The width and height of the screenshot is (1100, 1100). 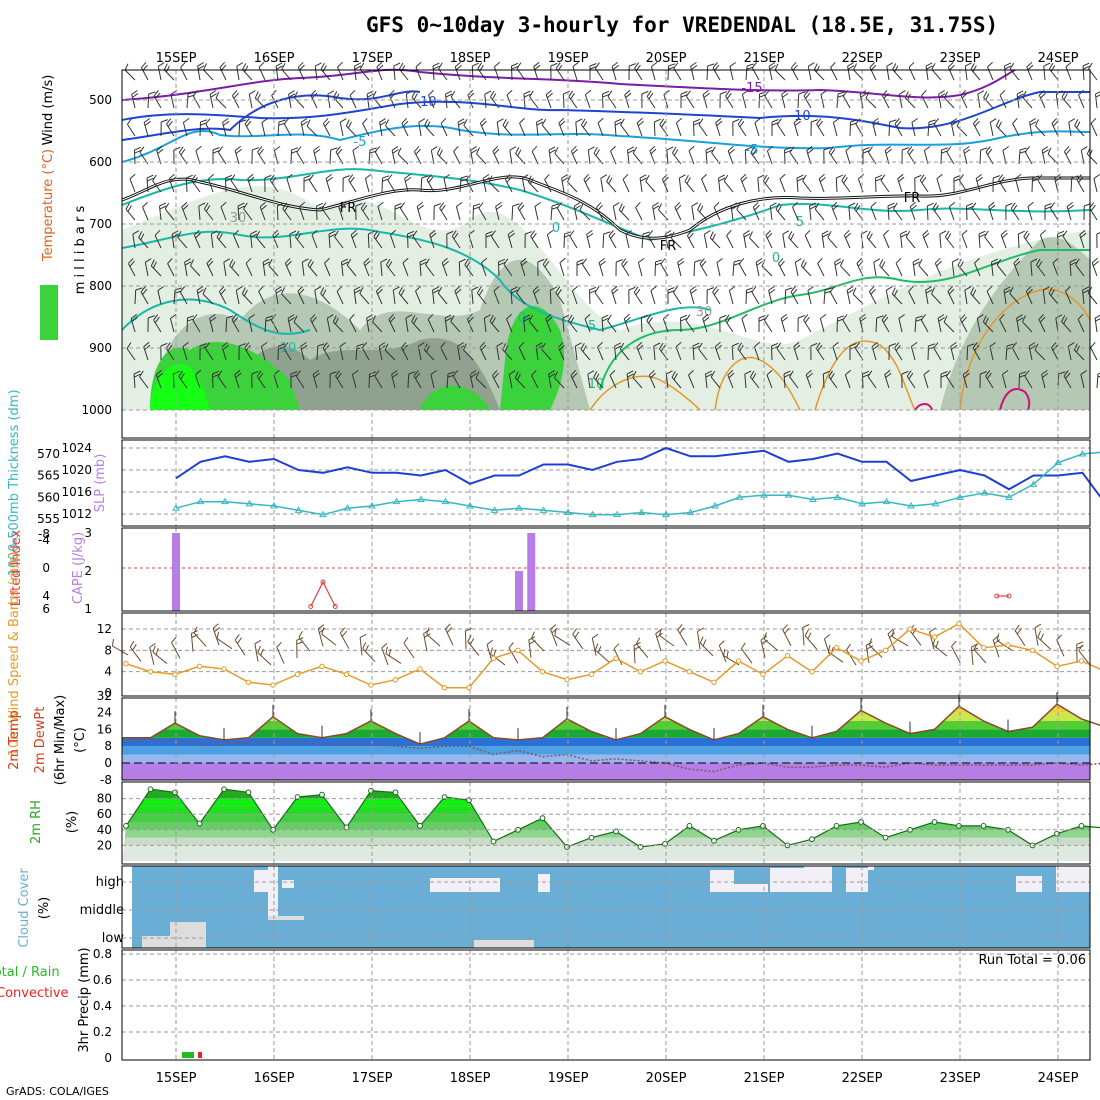 I want to click on cape-frame, so click(x=606, y=569).